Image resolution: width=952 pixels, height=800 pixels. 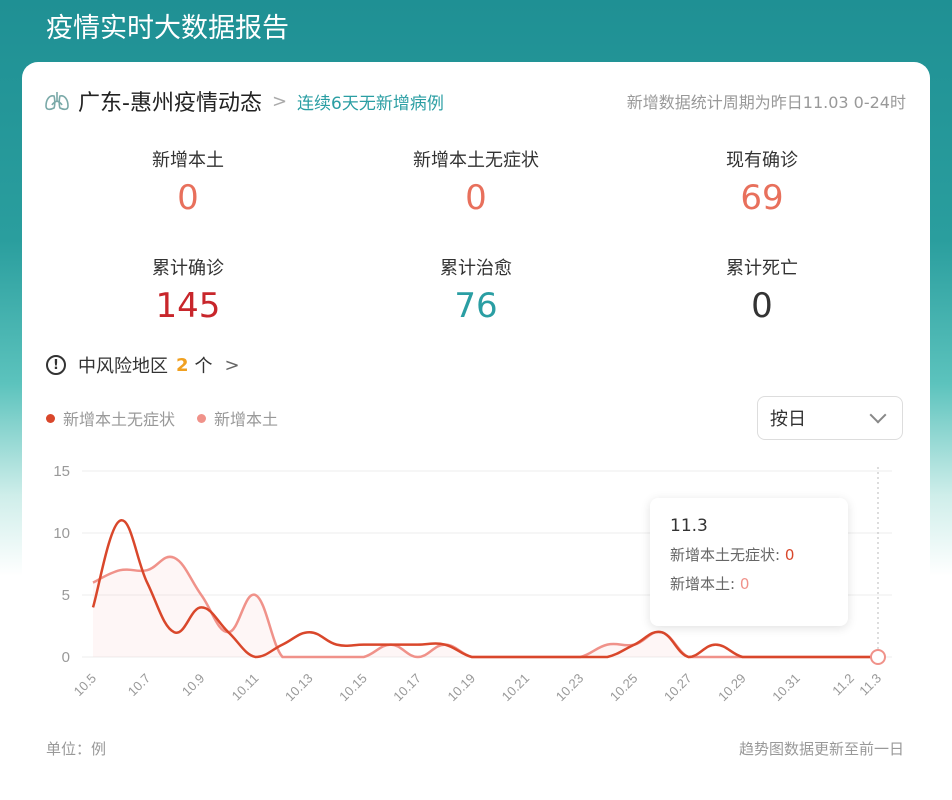 I want to click on stat-new-asymptomatic: 新增本土无症状 0, so click(x=476, y=182).